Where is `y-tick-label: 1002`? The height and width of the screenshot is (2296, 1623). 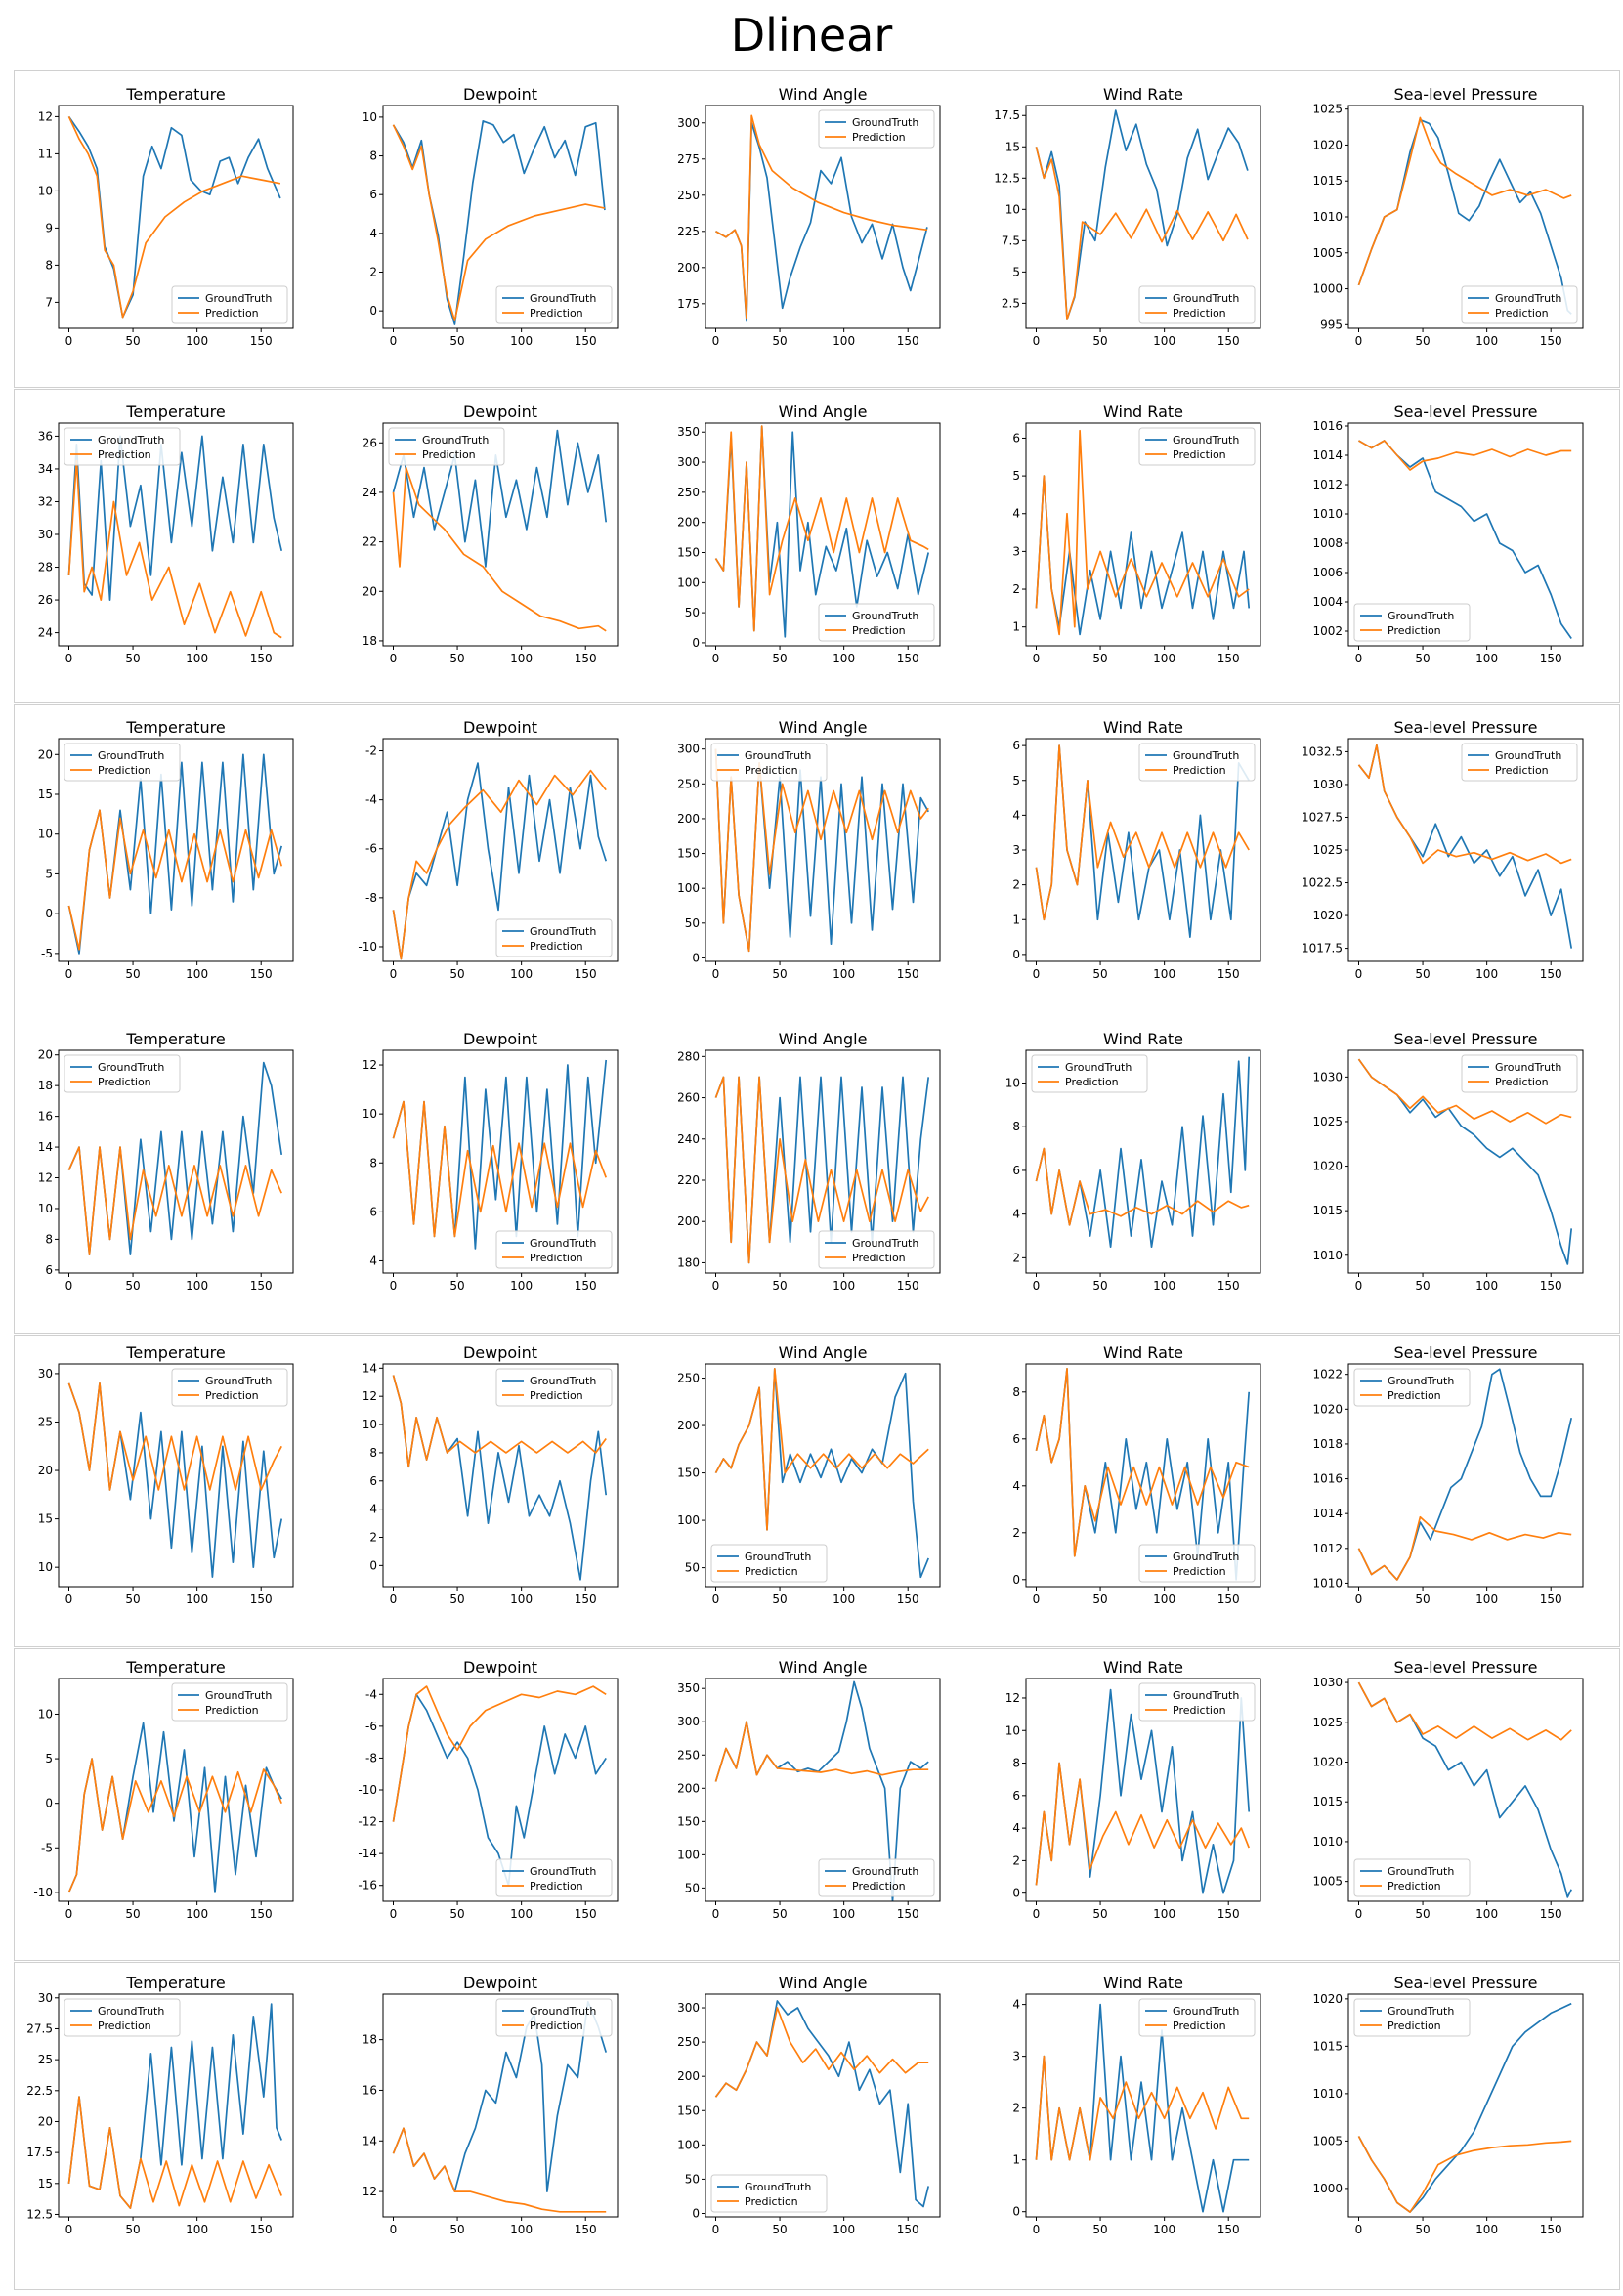
y-tick-label: 1002 is located at coordinates (1327, 631).